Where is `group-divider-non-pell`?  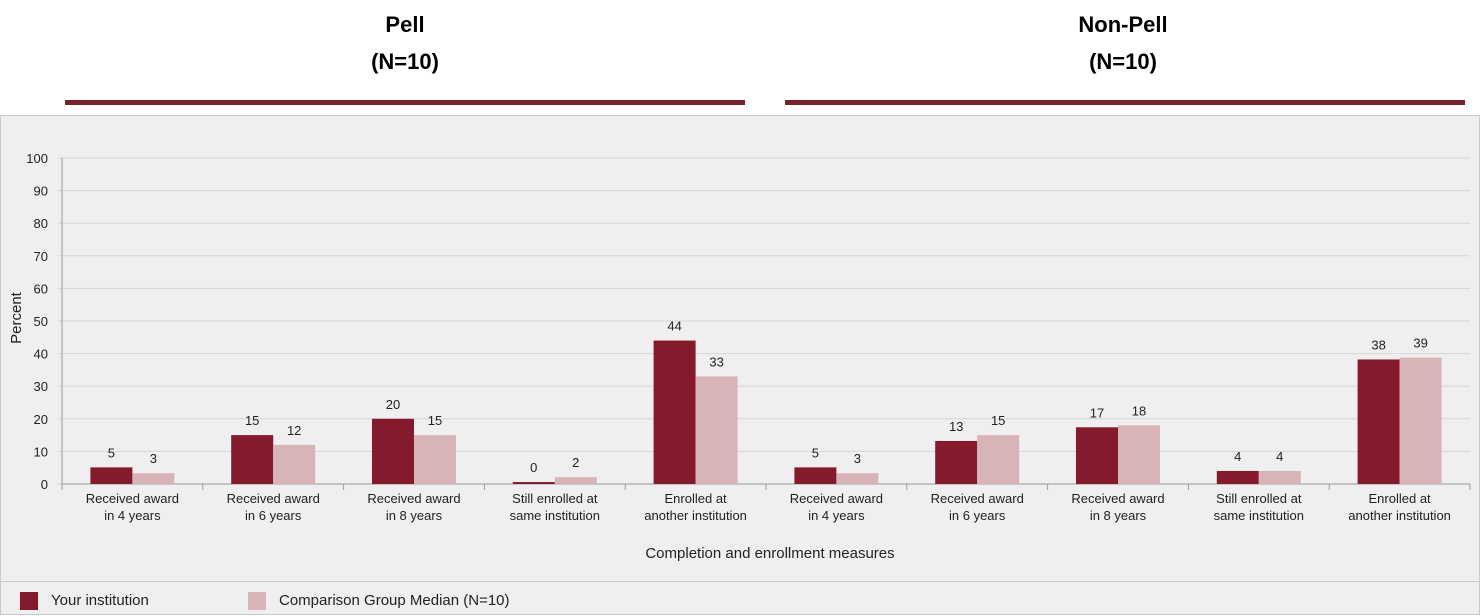 group-divider-non-pell is located at coordinates (1125, 102).